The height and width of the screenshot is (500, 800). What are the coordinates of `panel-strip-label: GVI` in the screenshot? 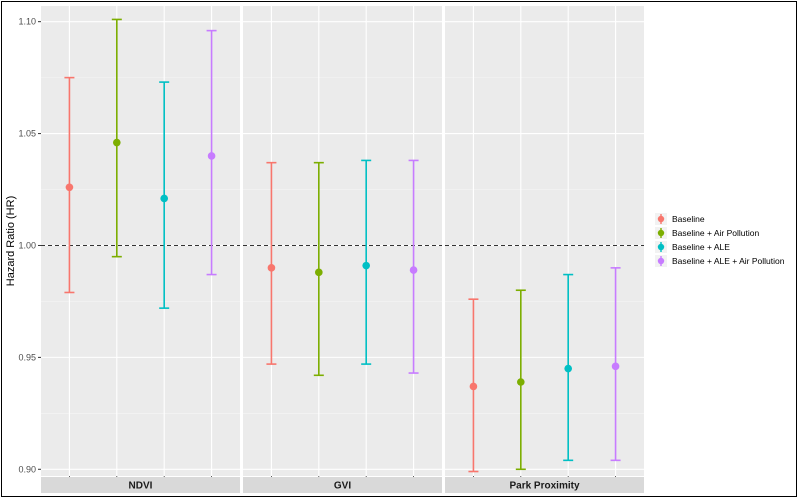 It's located at (342, 486).